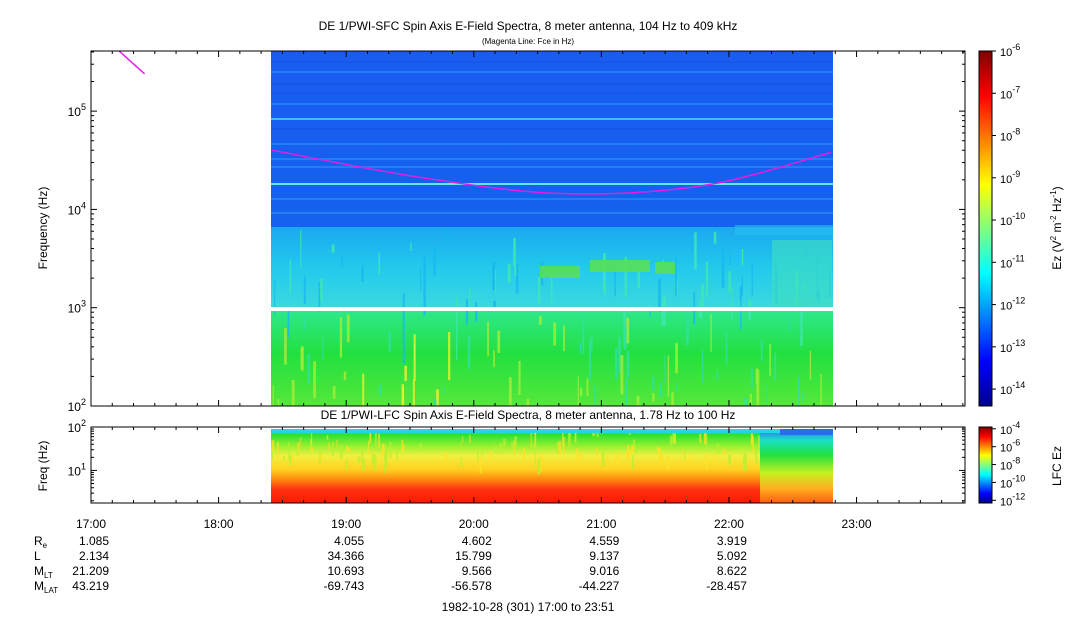  I want to click on sfc-low-band, so click(552, 358).